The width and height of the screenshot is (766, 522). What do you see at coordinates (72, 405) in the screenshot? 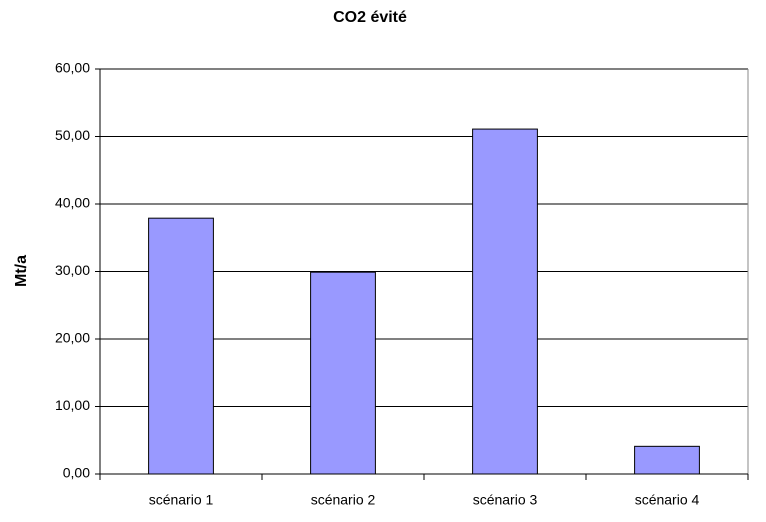
I see `y-tick-label: 10,00` at bounding box center [72, 405].